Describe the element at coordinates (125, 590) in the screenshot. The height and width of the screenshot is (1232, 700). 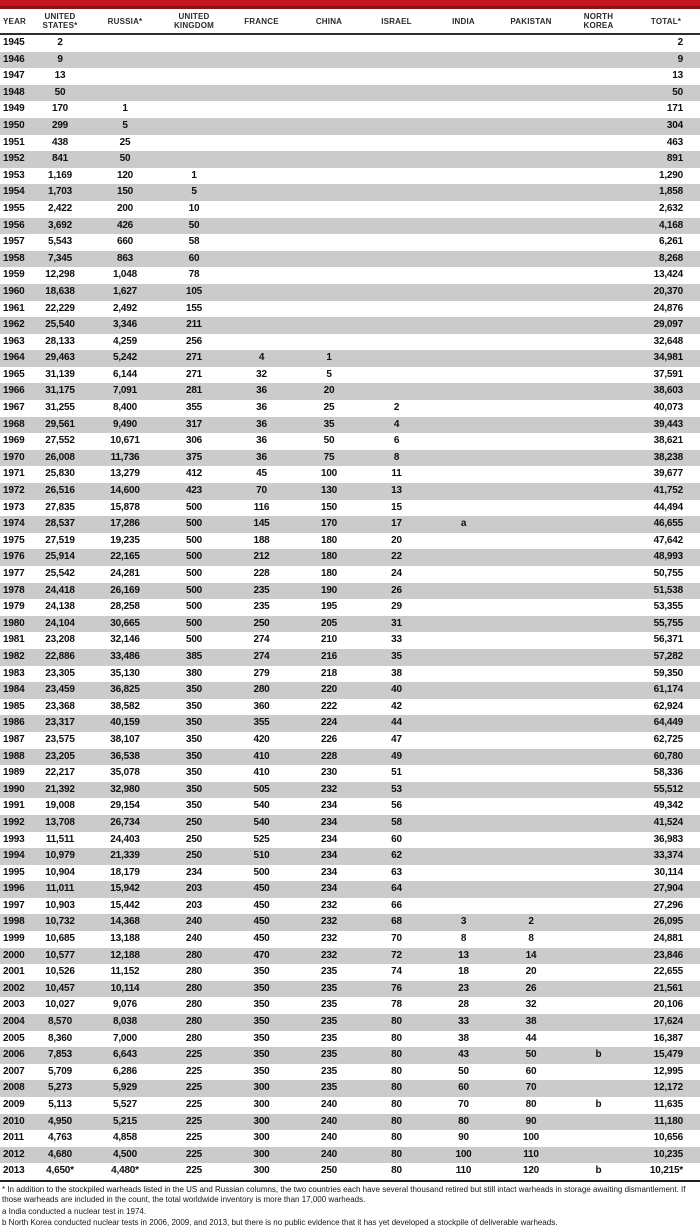
I see `value-cell-russia: 26,169` at that location.